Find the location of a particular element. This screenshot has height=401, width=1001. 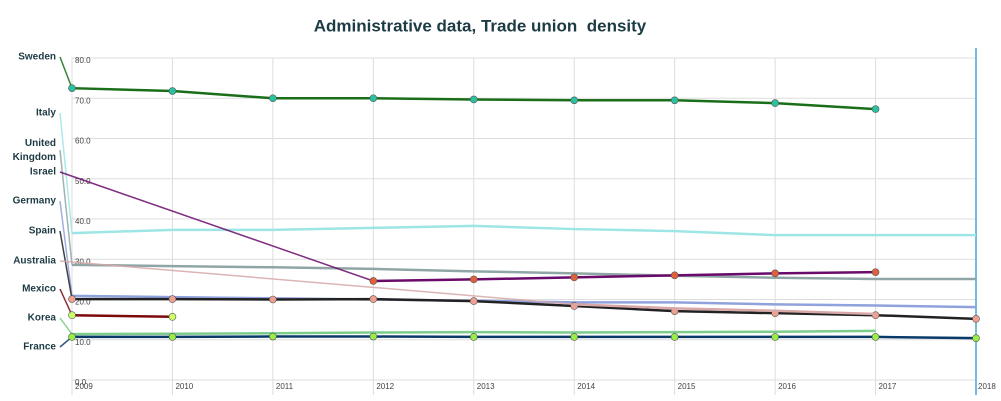

series-label: Germany is located at coordinates (35, 201).